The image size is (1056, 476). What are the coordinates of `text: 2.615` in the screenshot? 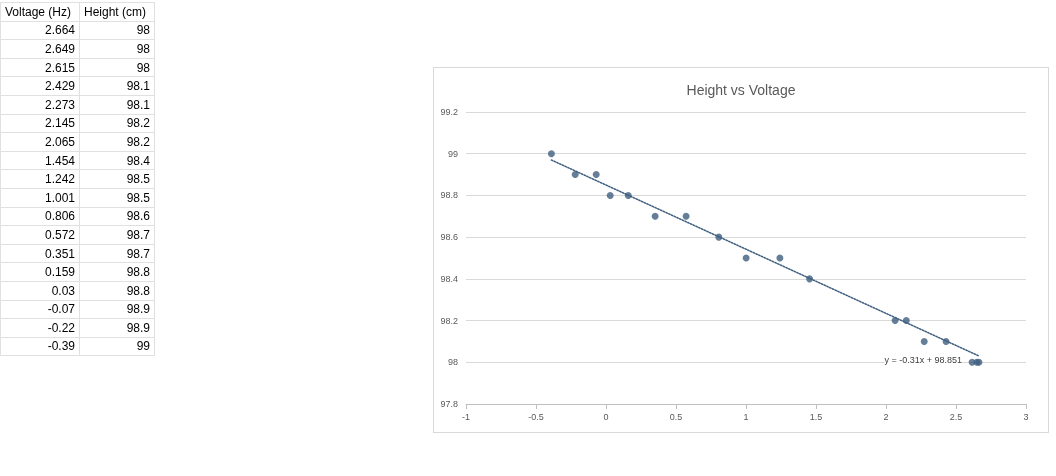 It's located at (40, 67).